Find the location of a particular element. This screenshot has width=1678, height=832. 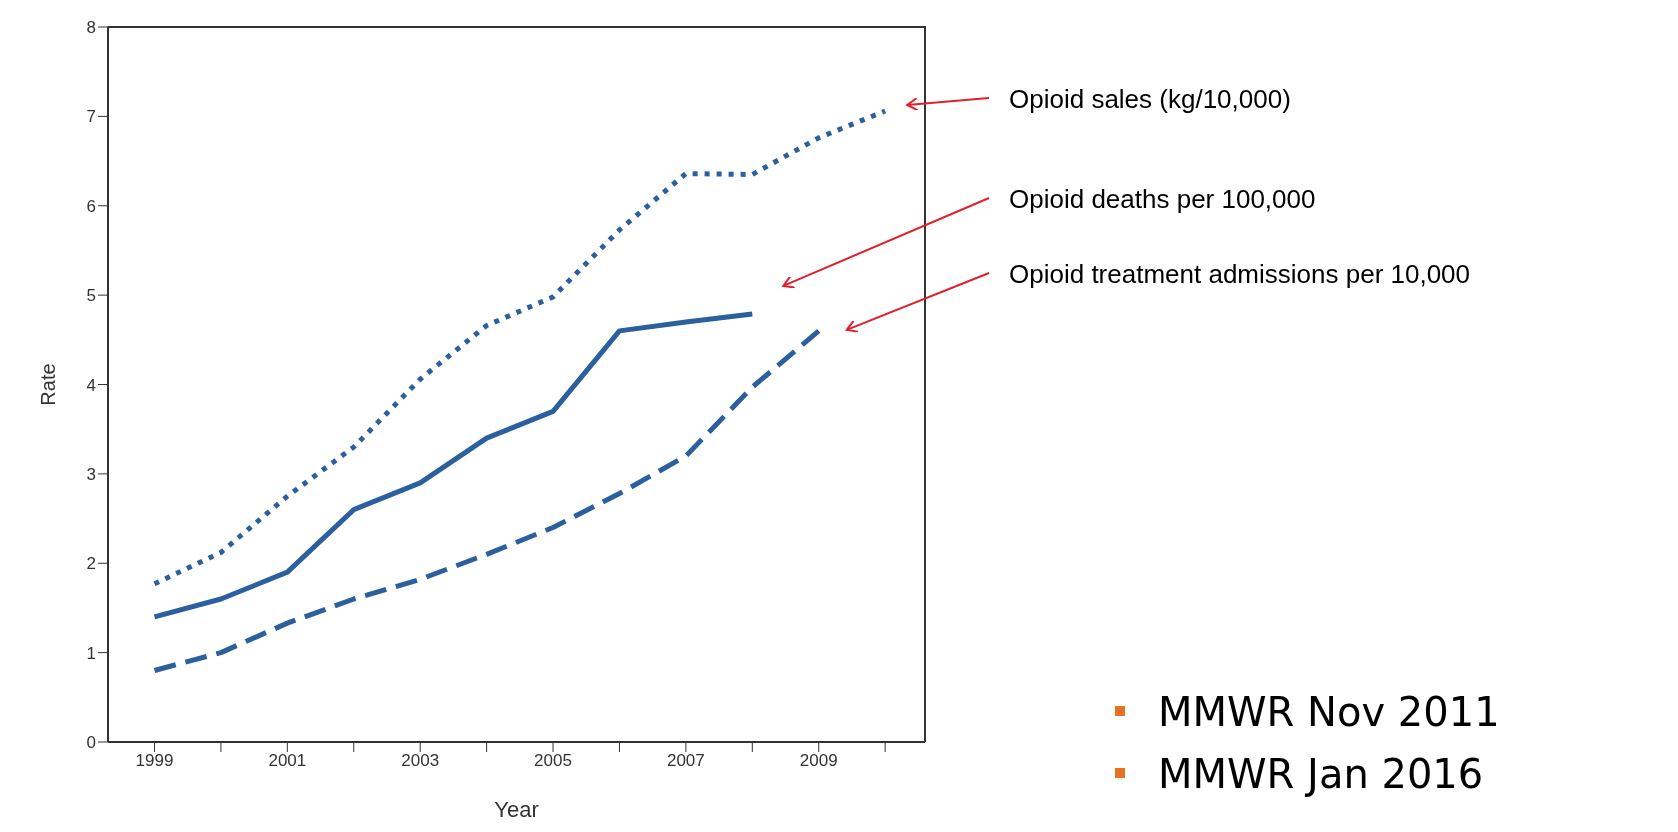

x-tick-label: 2003 is located at coordinates (420, 761).